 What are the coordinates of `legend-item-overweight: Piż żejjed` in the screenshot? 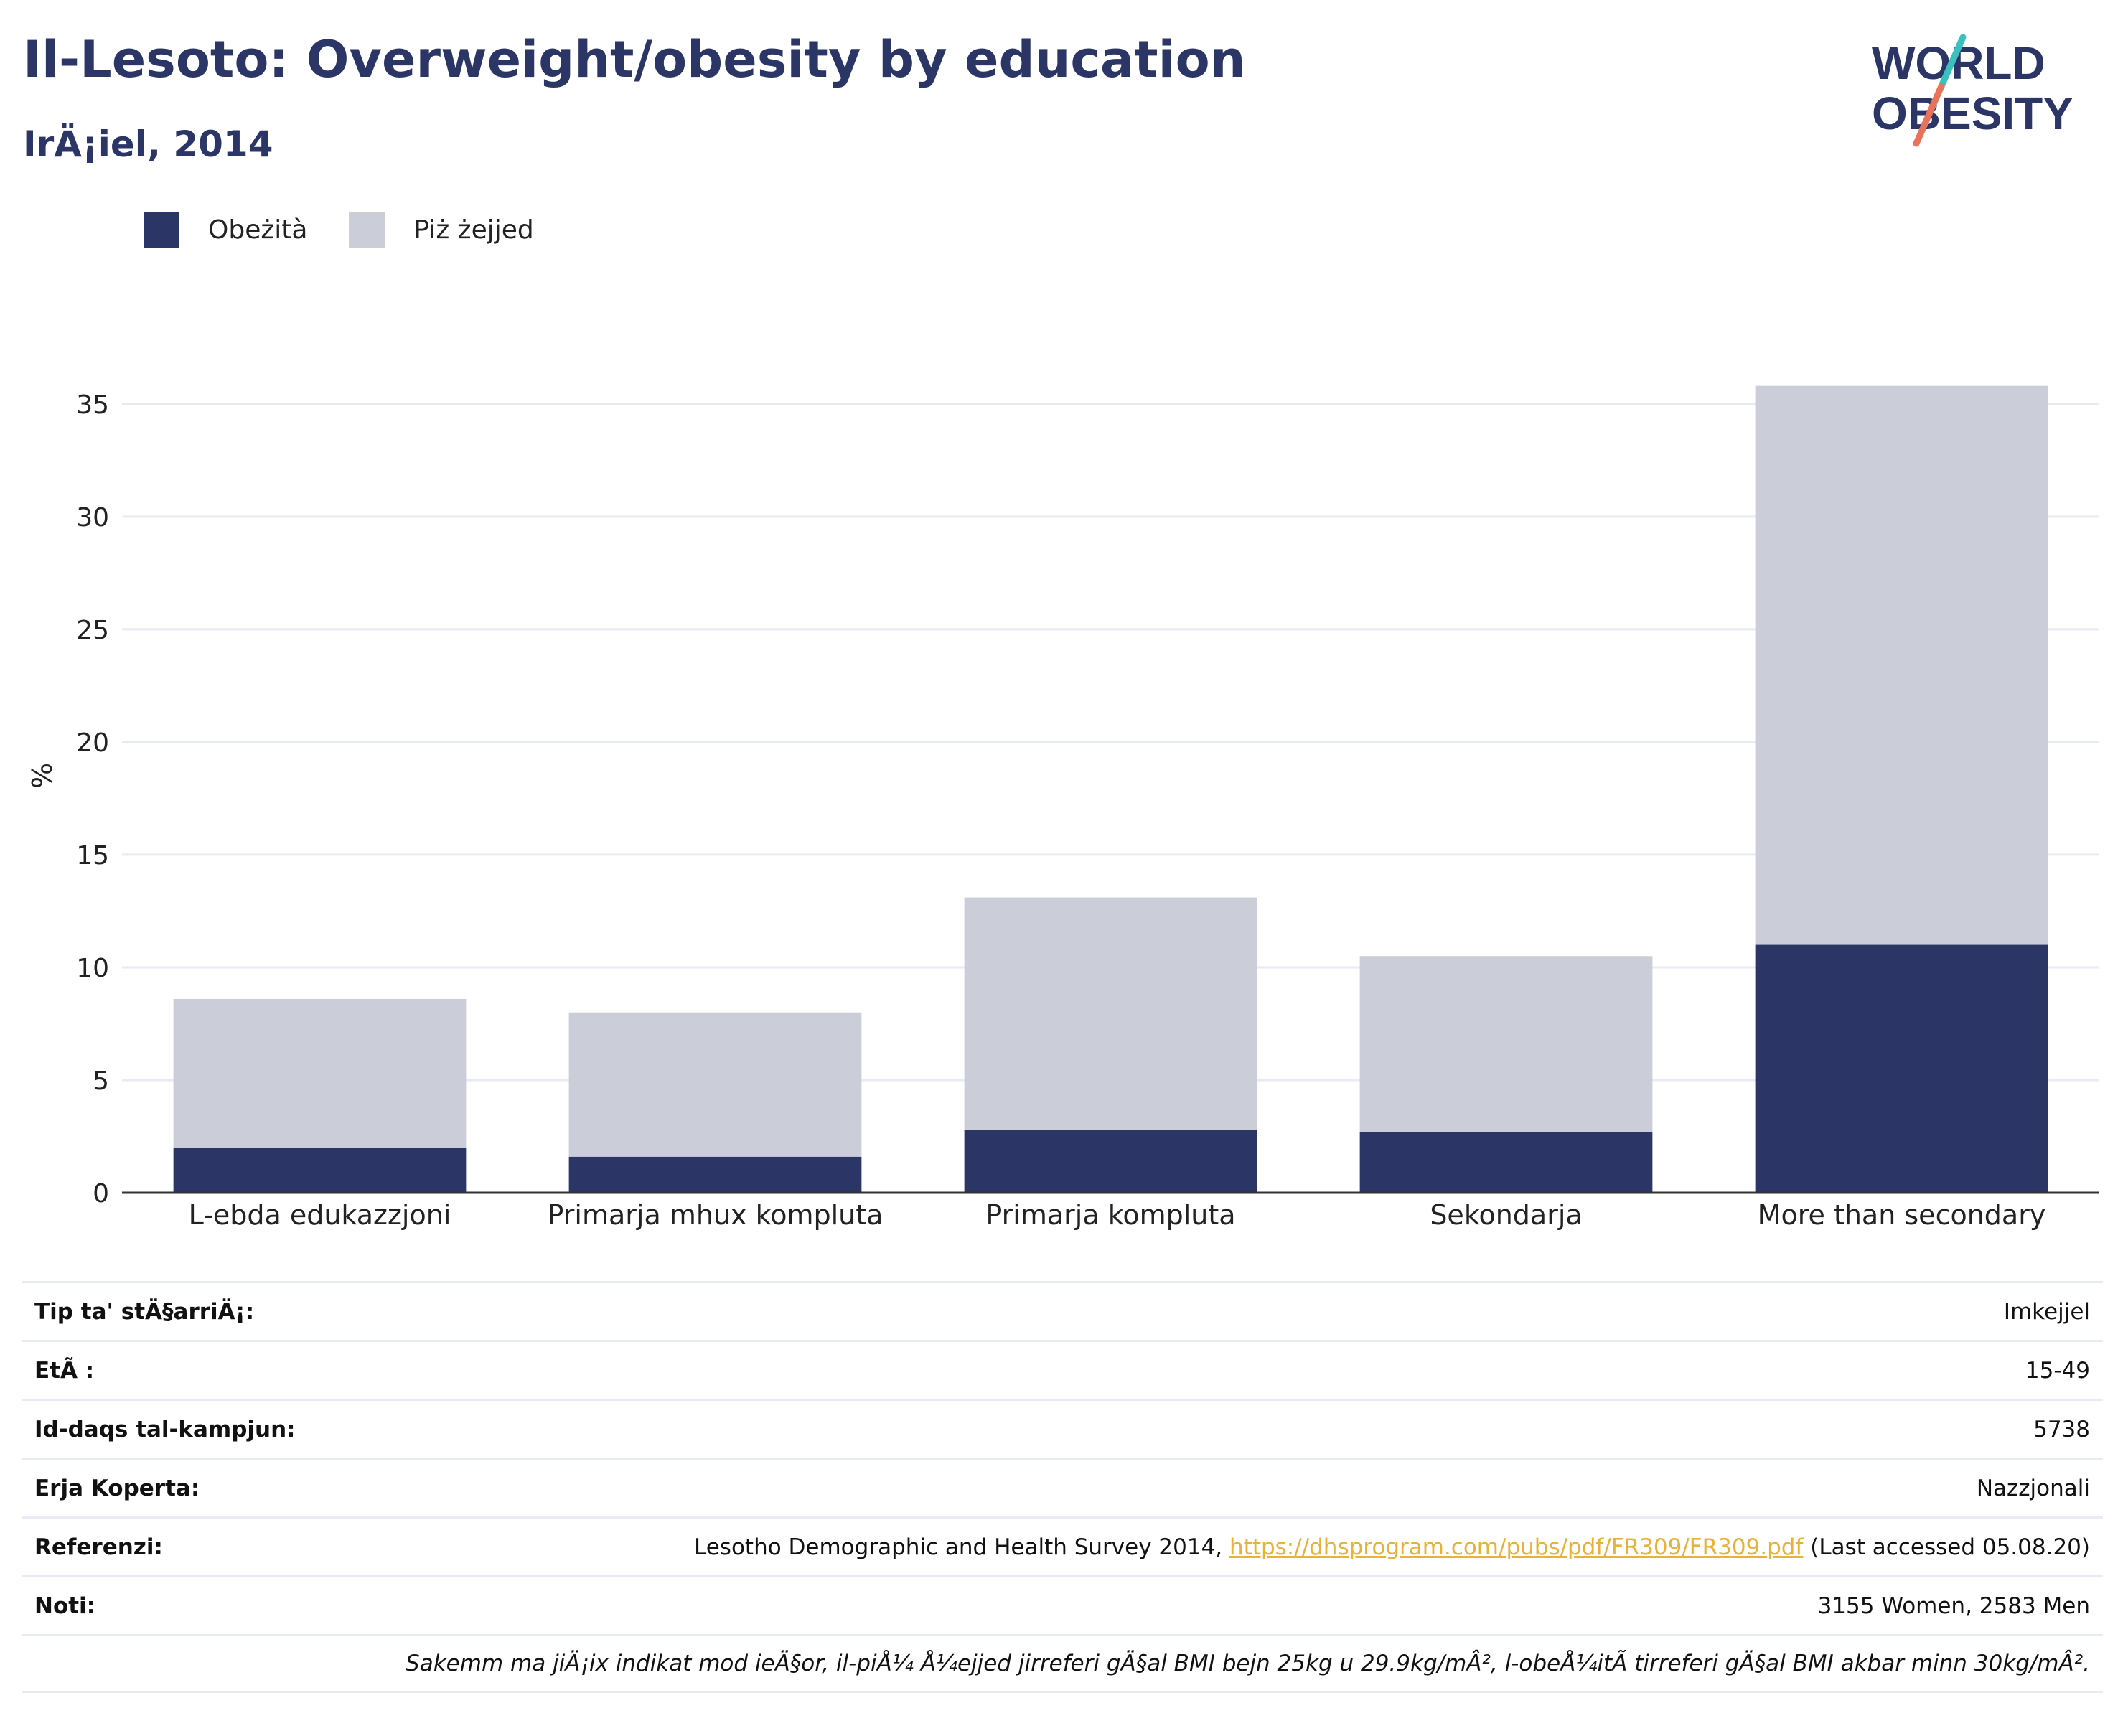 It's located at (441, 230).